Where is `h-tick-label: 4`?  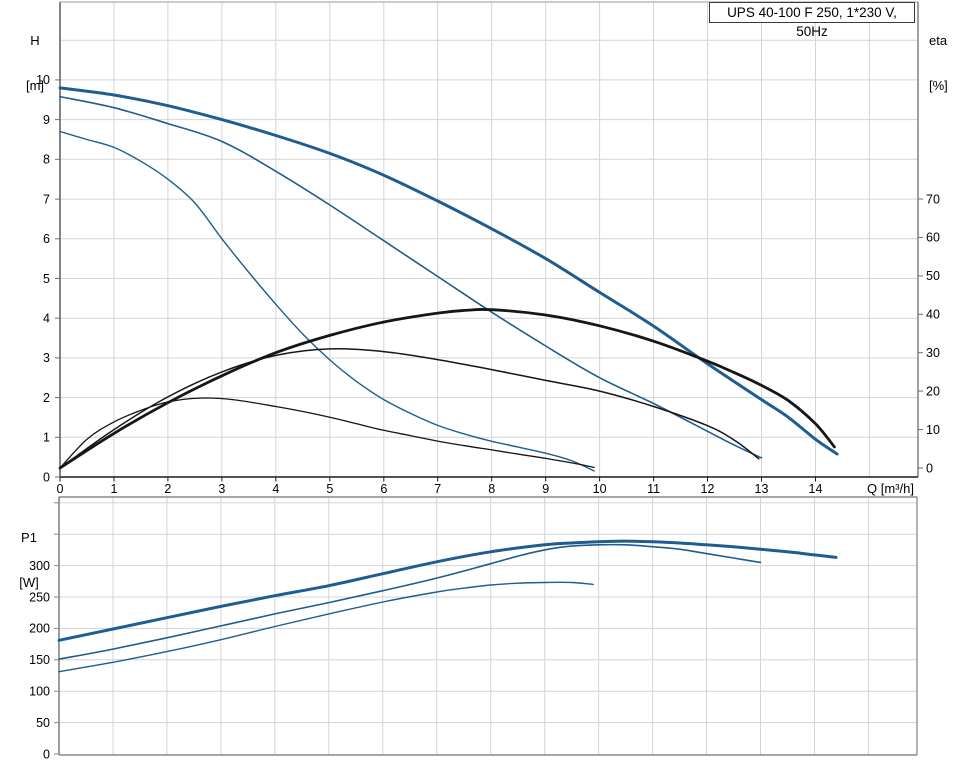 h-tick-label: 4 is located at coordinates (46, 319).